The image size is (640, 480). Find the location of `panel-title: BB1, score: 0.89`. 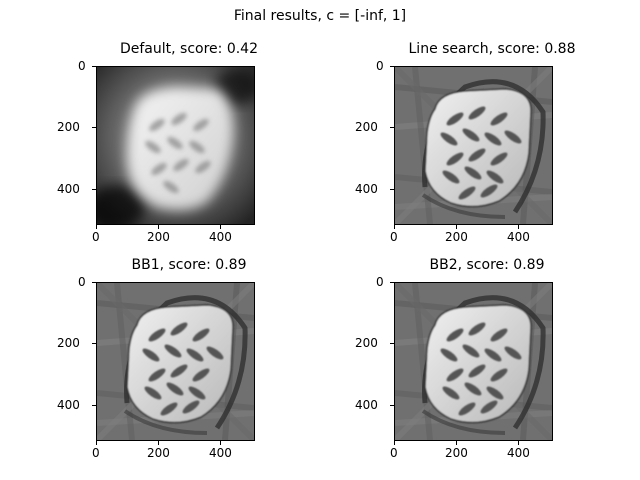

panel-title: BB1, score: 0.89 is located at coordinates (189, 265).